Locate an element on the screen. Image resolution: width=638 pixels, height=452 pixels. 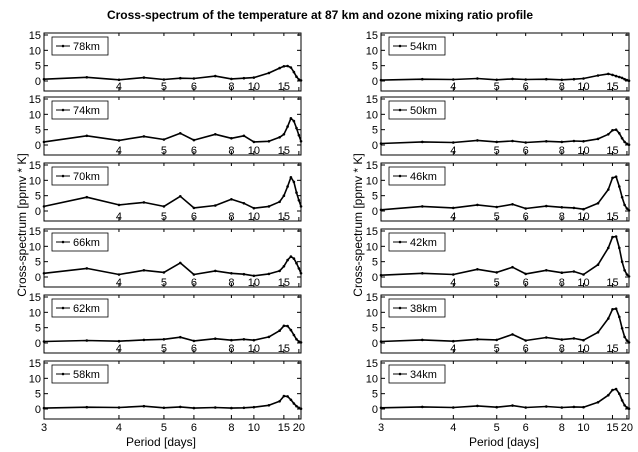
legend-label: 66km is located at coordinates (86, 243).